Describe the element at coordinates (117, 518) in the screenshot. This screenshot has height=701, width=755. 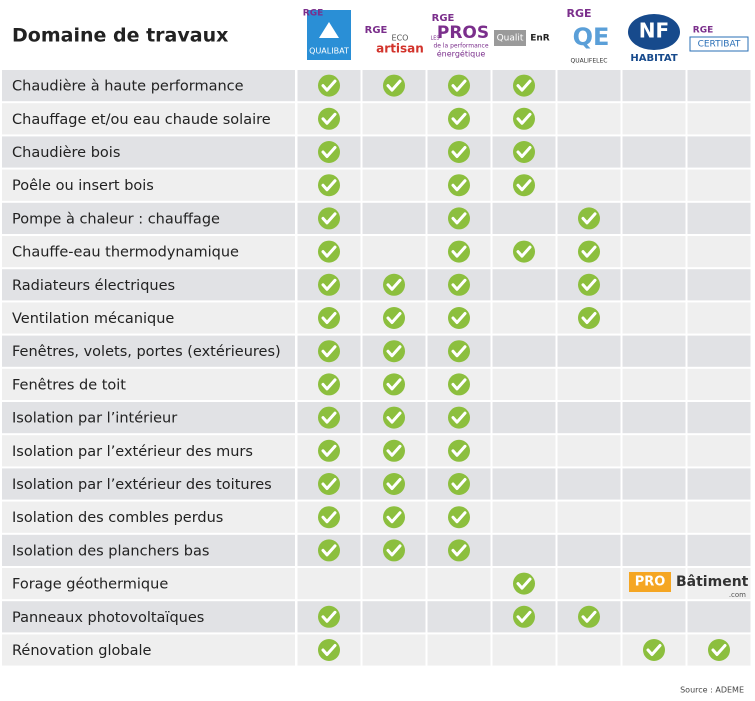
I see `row-label: Isolation des combles perdus` at that location.